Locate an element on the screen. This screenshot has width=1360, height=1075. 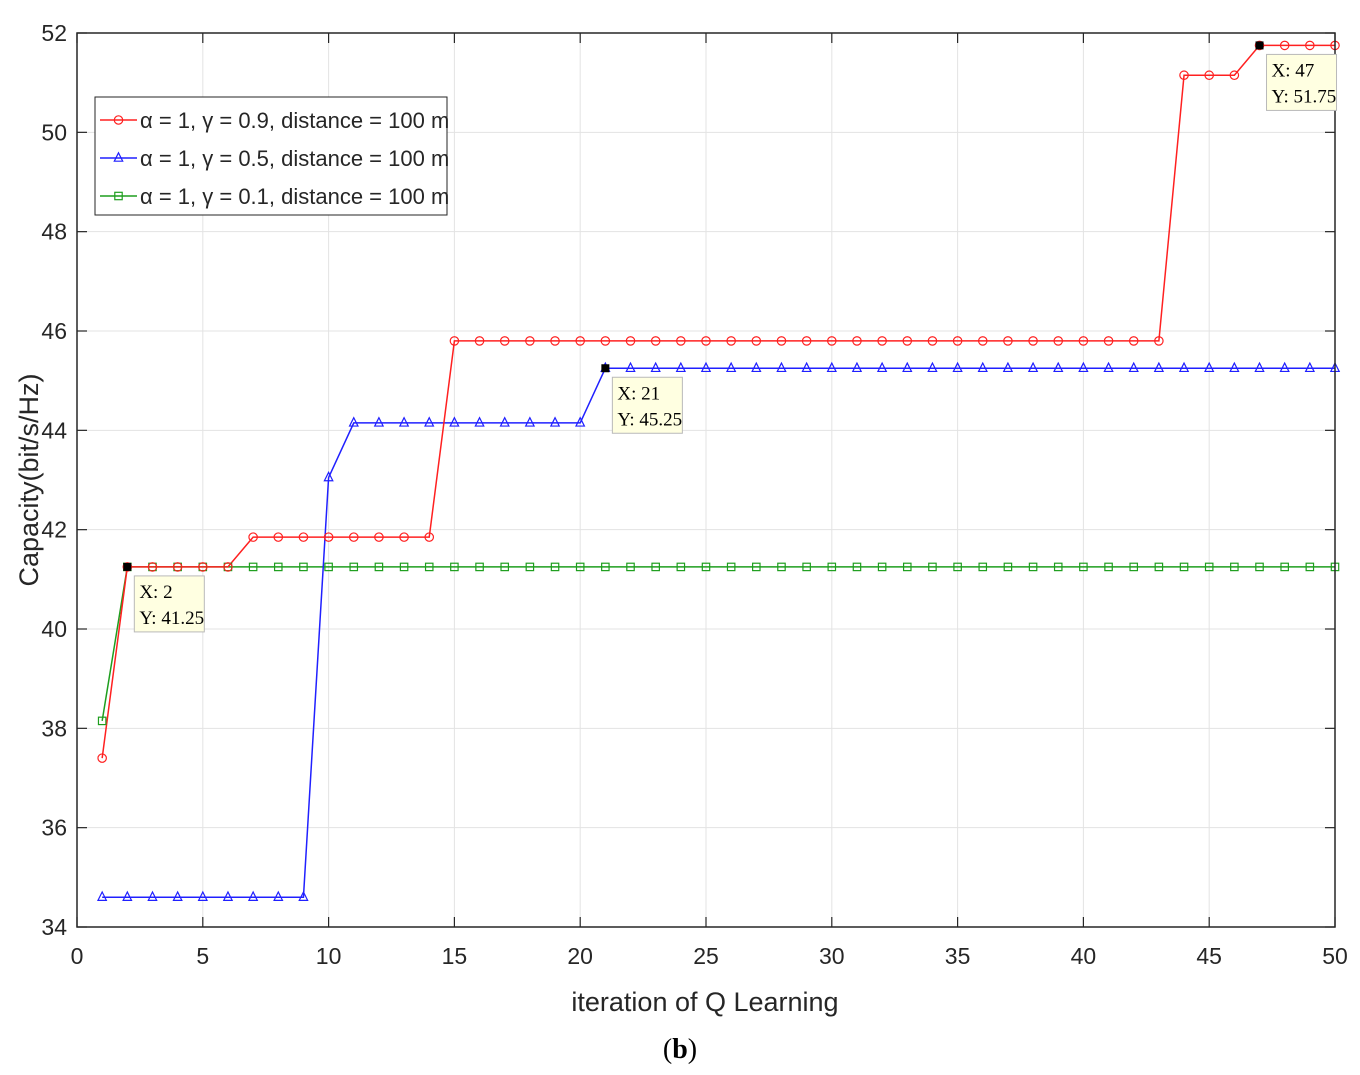
x-tick-label: 40 is located at coordinates (1084, 956).